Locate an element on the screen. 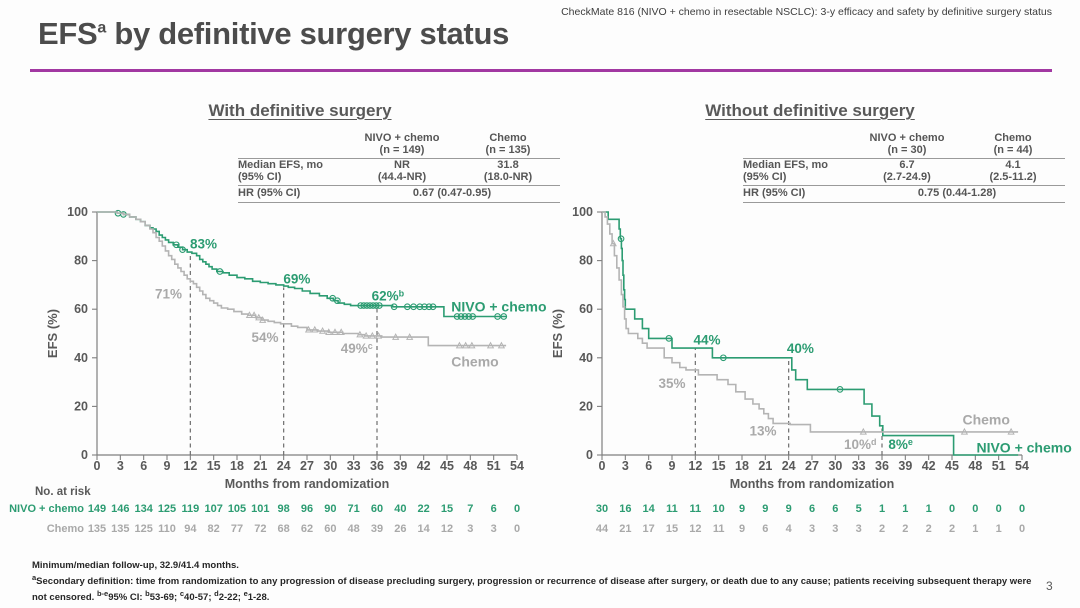 This screenshot has width=1080, height=608. risk-count: 4 is located at coordinates (789, 529).